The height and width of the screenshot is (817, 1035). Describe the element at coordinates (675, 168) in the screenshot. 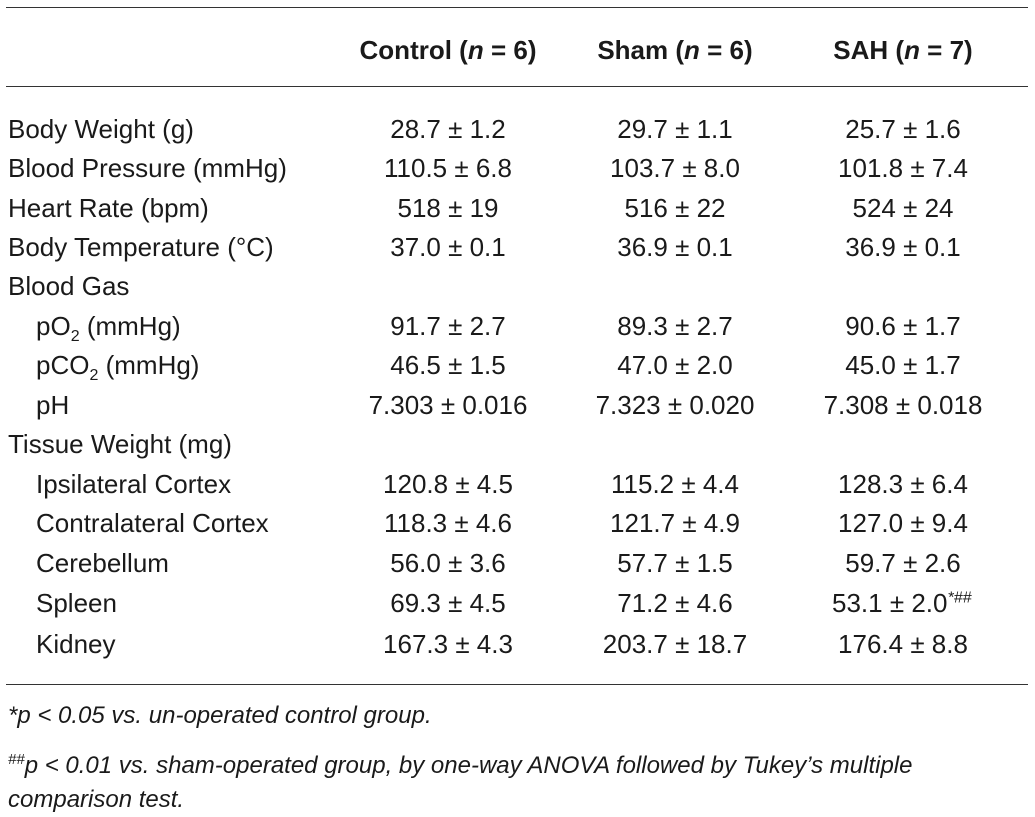

I see `cell-sham: 103.7 ± 8.0` at that location.